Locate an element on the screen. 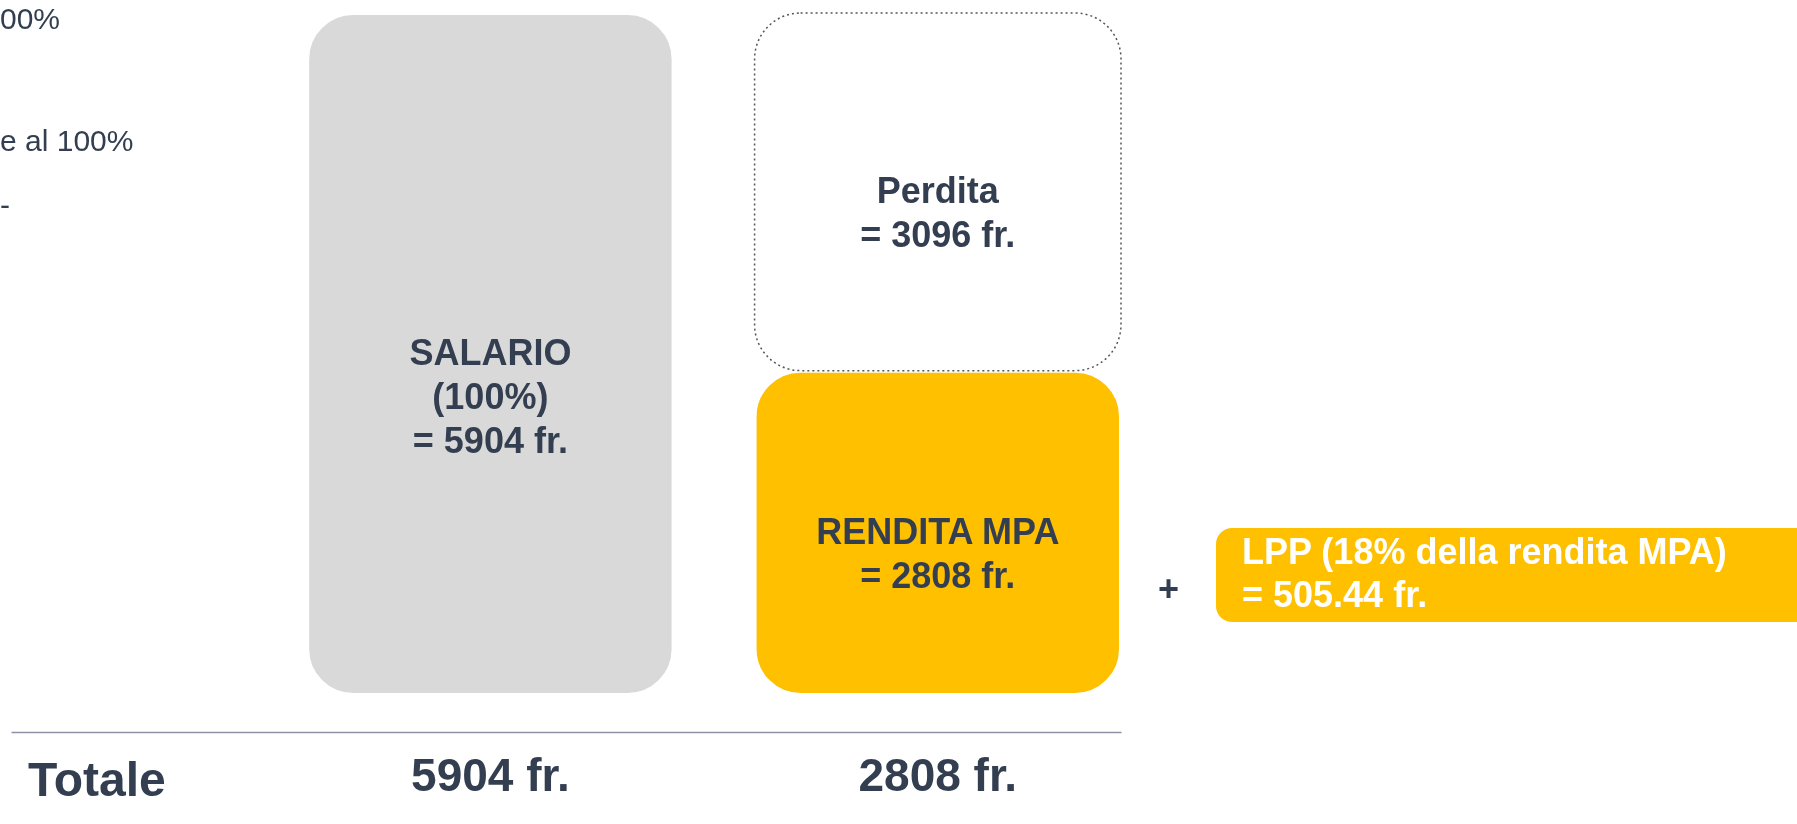 This screenshot has width=1797, height=824. data-label: (100%) = 5904 fr. is located at coordinates (490, 418).